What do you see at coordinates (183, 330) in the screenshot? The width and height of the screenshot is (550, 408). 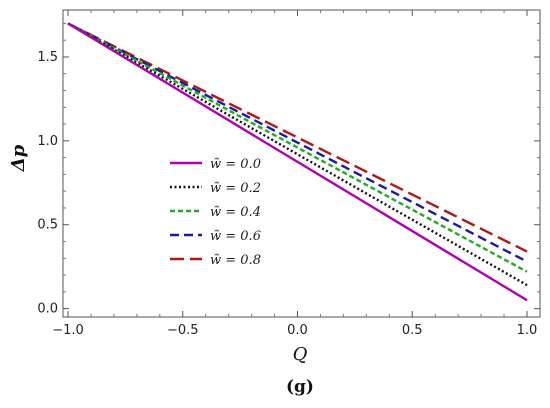 I see `x-tick-label: −0.5` at bounding box center [183, 330].